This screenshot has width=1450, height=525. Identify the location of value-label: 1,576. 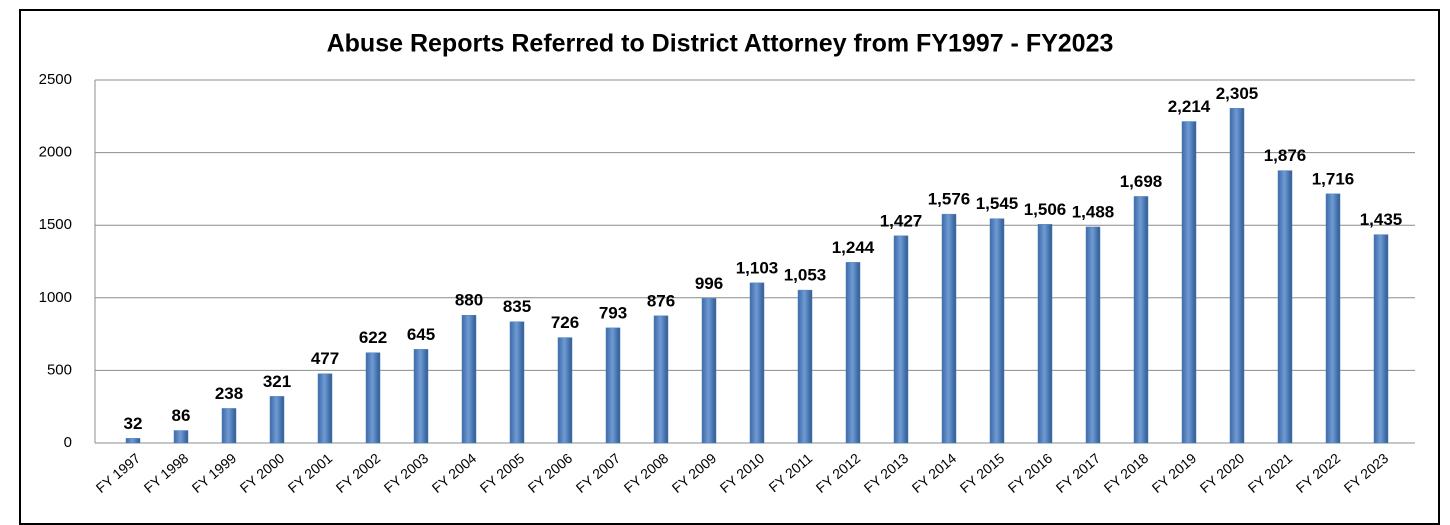
(949, 199).